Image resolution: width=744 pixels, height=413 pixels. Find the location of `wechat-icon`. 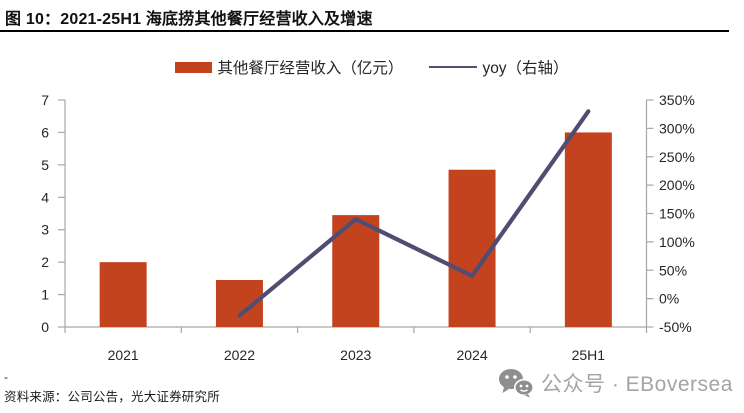

wechat-icon is located at coordinates (516, 383).